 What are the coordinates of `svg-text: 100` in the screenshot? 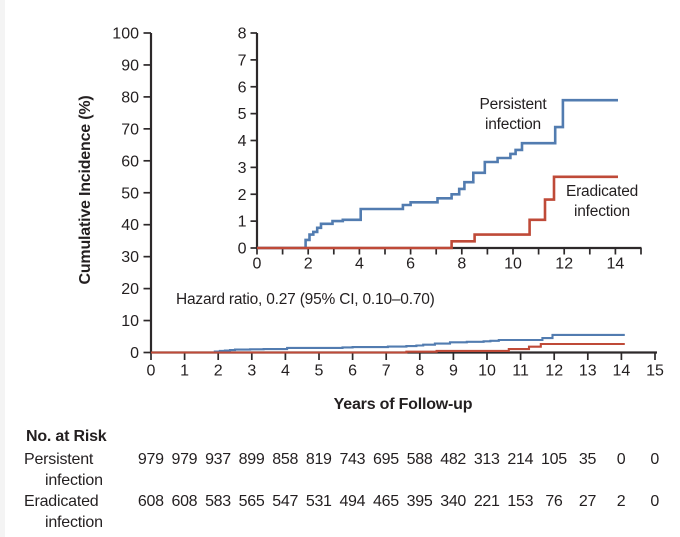 It's located at (125, 34).